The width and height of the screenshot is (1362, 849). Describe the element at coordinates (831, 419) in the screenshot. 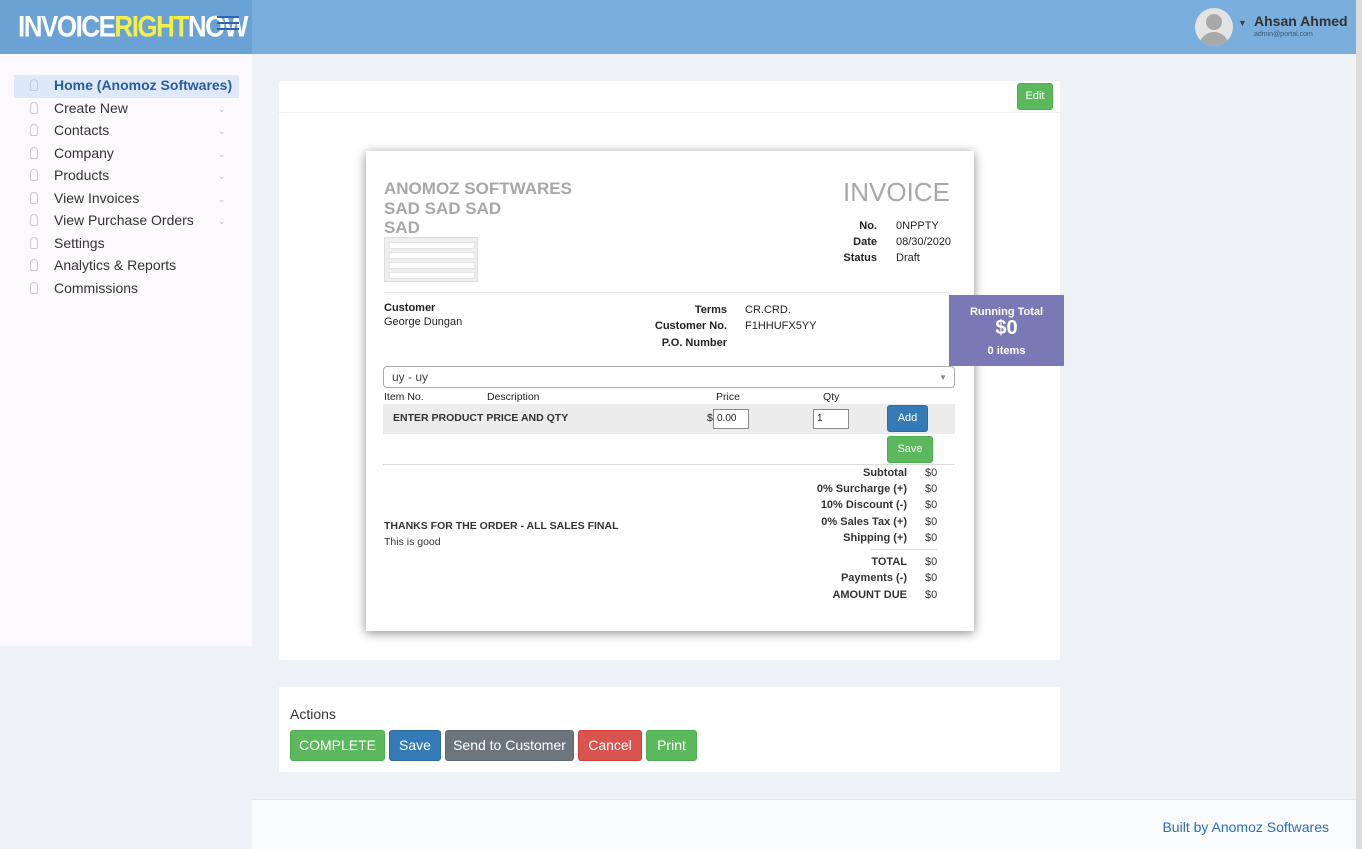

I see `qty-input: 1` at that location.